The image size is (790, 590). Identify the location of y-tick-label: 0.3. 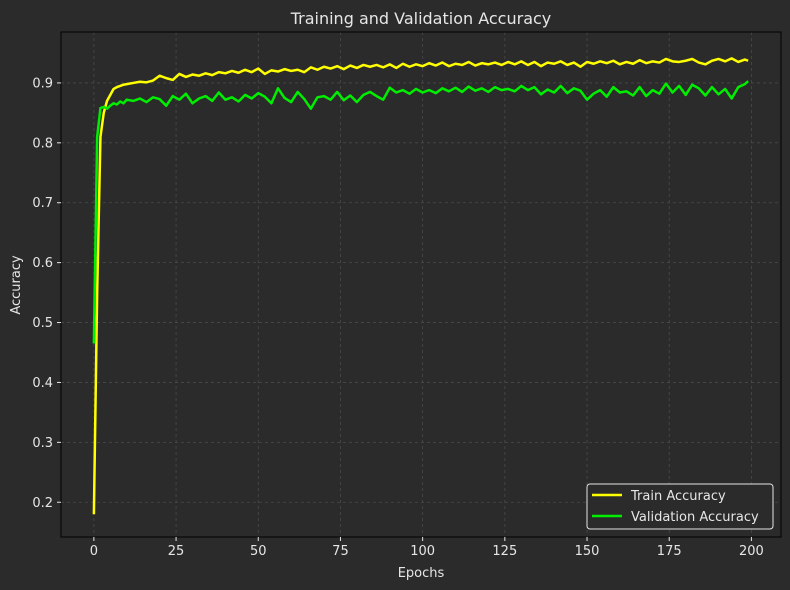
(42, 443).